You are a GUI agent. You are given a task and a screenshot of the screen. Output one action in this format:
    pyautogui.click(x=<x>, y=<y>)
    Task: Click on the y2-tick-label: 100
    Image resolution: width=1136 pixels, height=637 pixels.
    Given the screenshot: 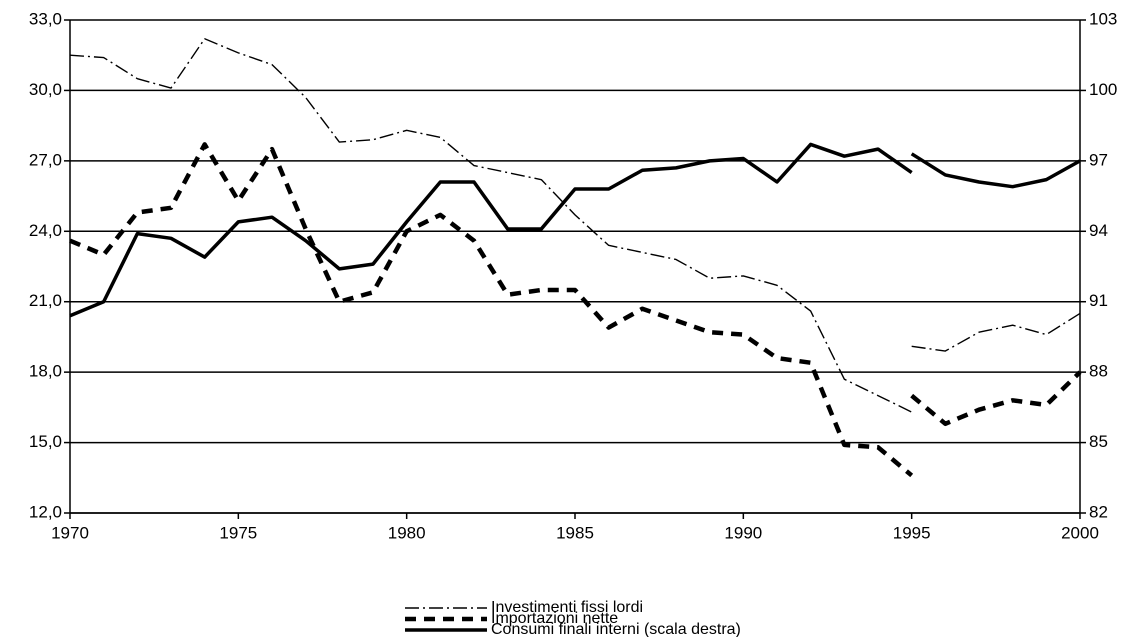 What is the action you would take?
    pyautogui.click(x=1103, y=89)
    